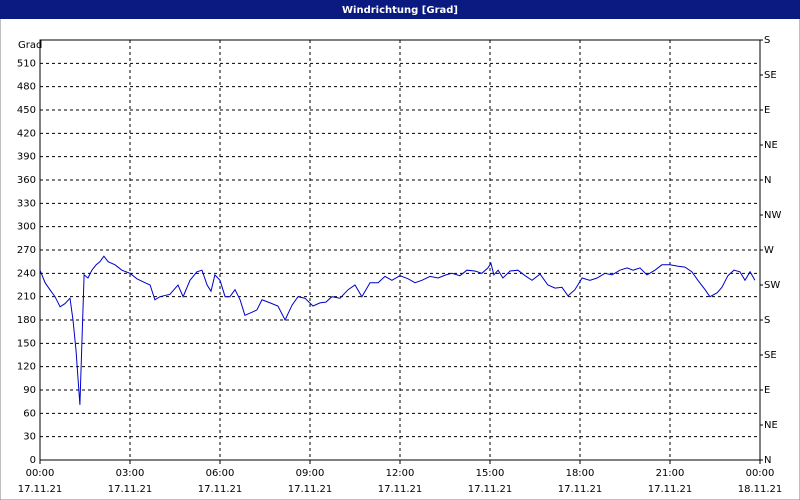 This screenshot has height=500, width=800. What do you see at coordinates (26, 110) in the screenshot?
I see `y-tick-label: 450` at bounding box center [26, 110].